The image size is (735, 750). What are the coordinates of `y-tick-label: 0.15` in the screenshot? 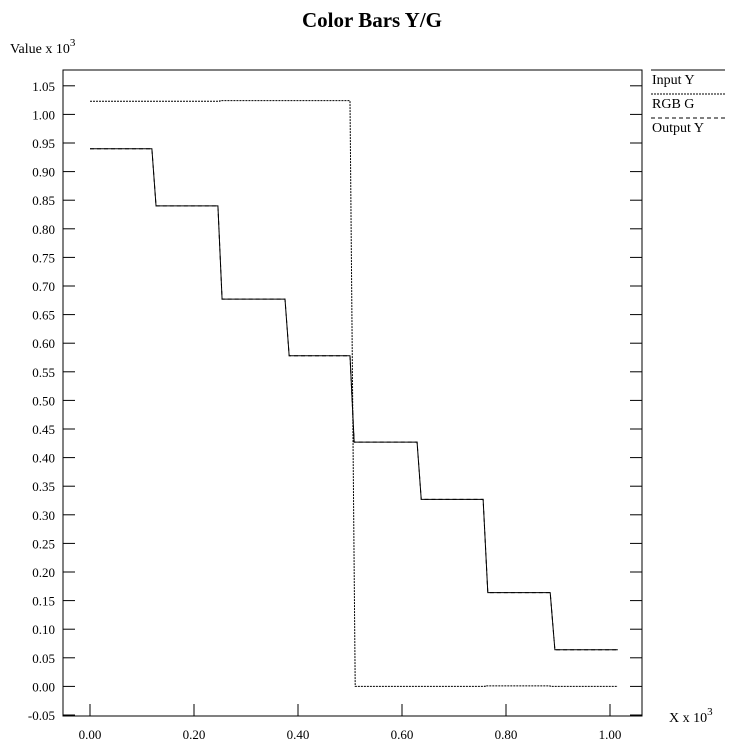 It's located at (43, 601).